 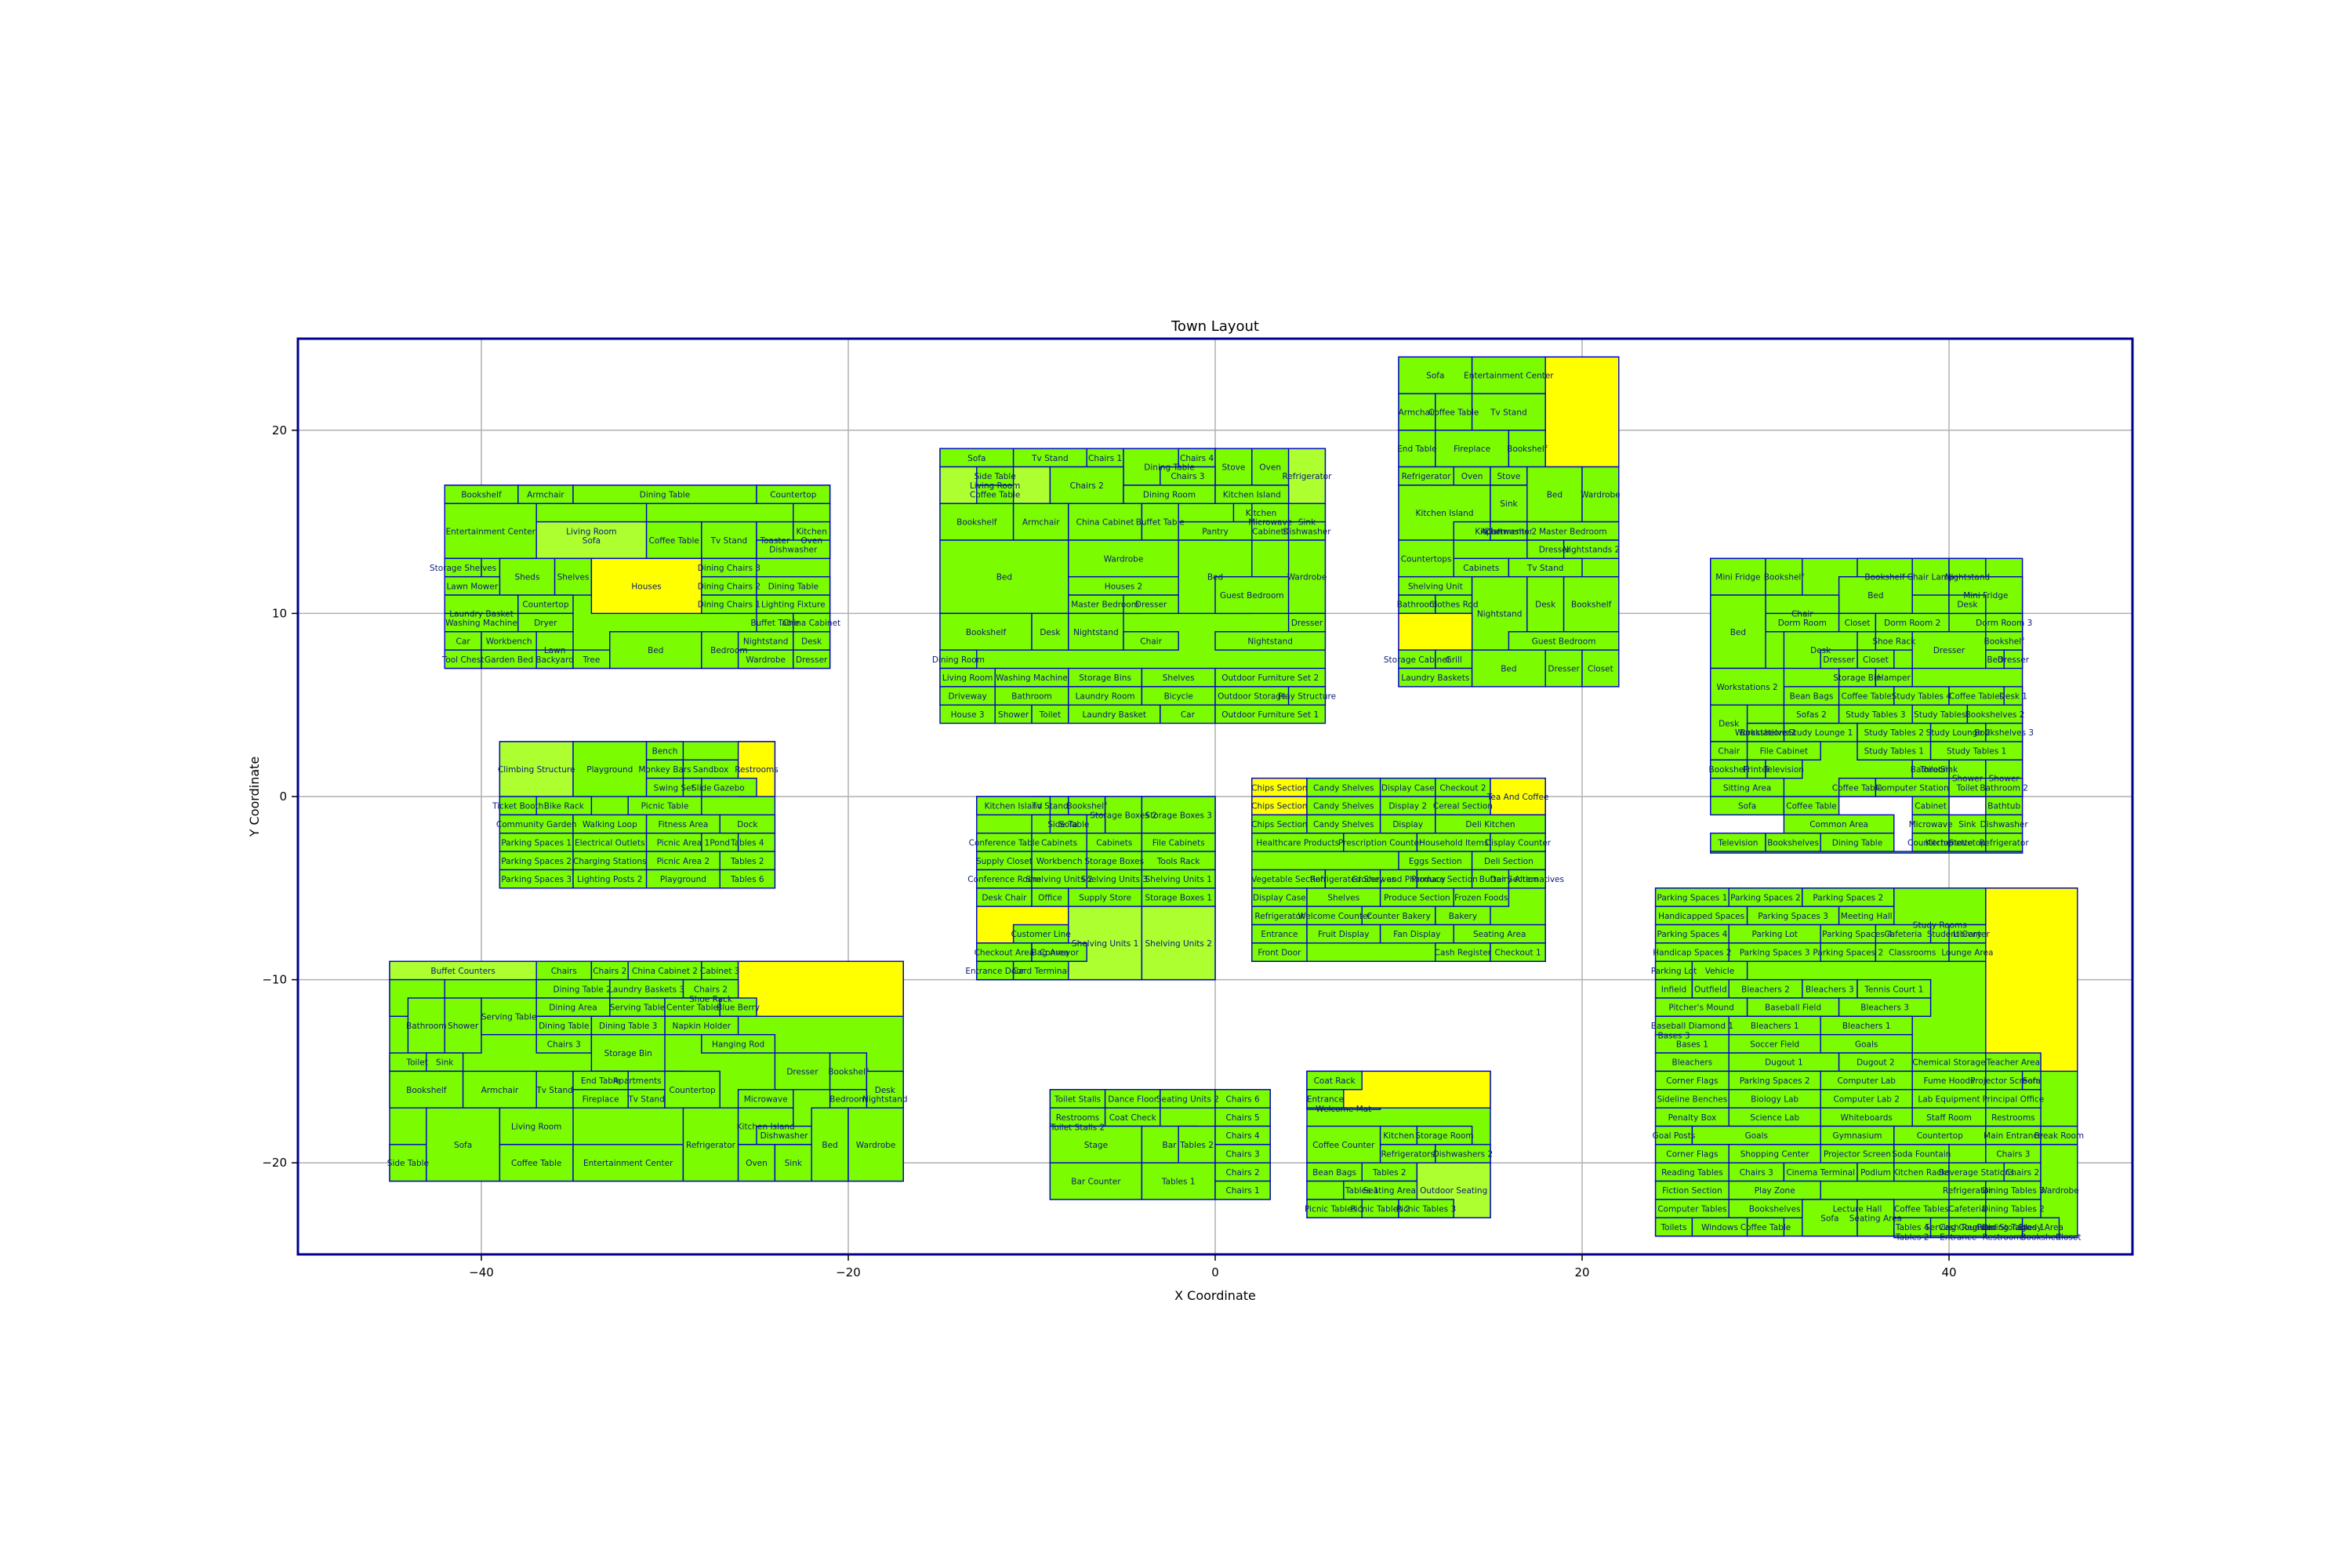 What do you see at coordinates (968, 715) in the screenshot?
I see `layout-label: House 3` at bounding box center [968, 715].